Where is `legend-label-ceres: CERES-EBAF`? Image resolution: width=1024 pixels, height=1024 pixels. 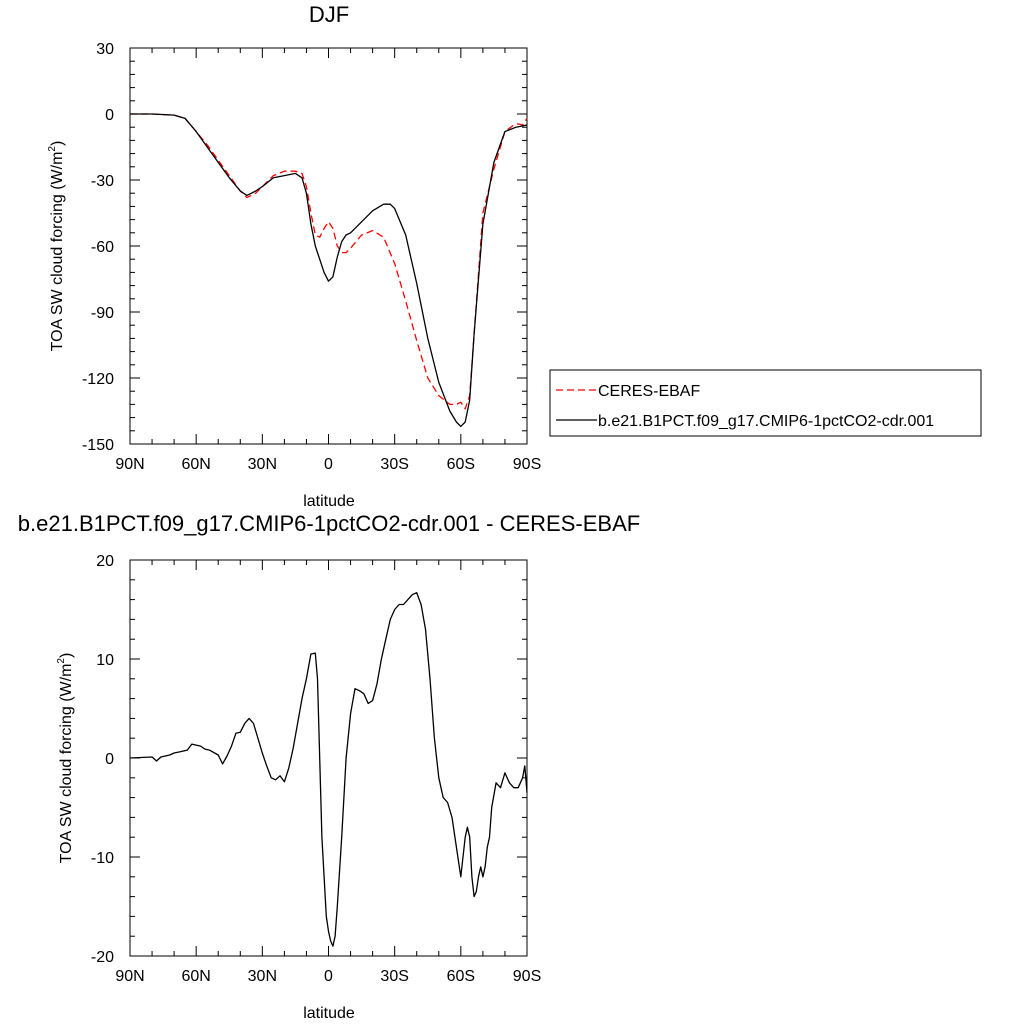
legend-label-ceres: CERES-EBAF is located at coordinates (649, 391).